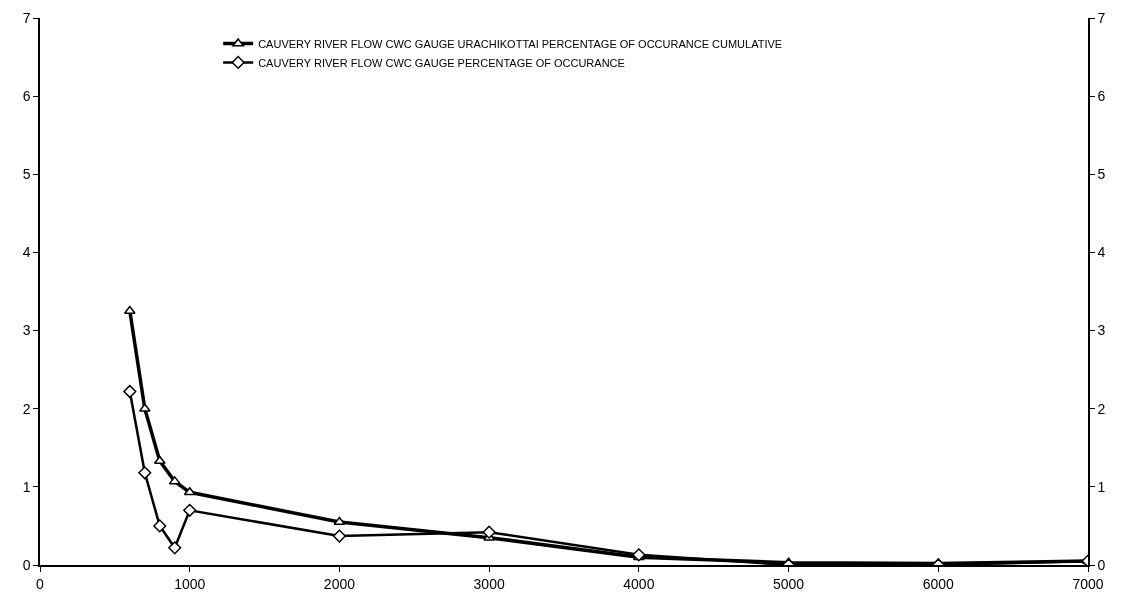 The width and height of the screenshot is (1128, 605). What do you see at coordinates (520, 43) in the screenshot?
I see `legend-label: CAUVERY RIVER FLOW CWC GAUGE URACHIKOTTAI PERCENTAGE OF OCCURANCE CUMULATIVE` at bounding box center [520, 43].